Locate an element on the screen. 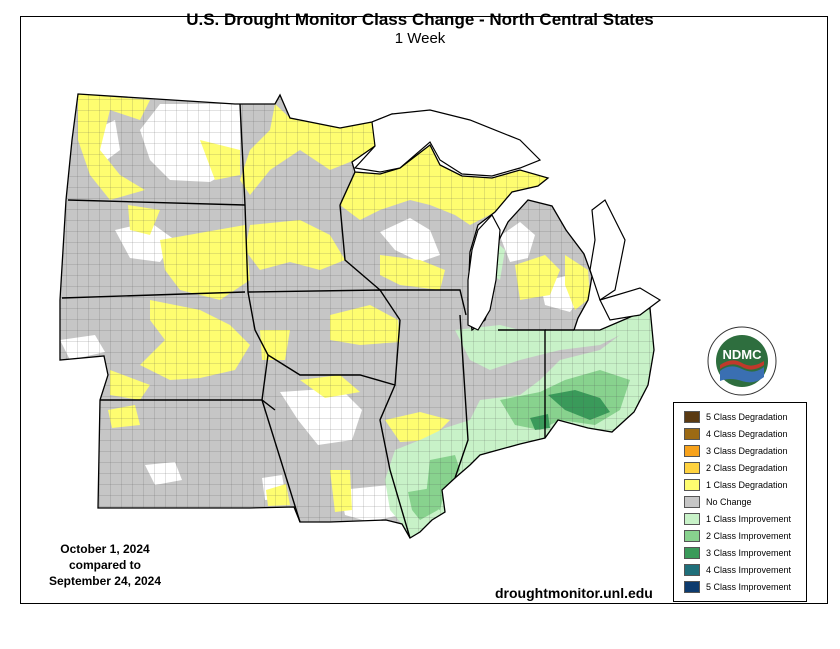  legend-label: 1 Class Improvement is located at coordinates (749, 519).